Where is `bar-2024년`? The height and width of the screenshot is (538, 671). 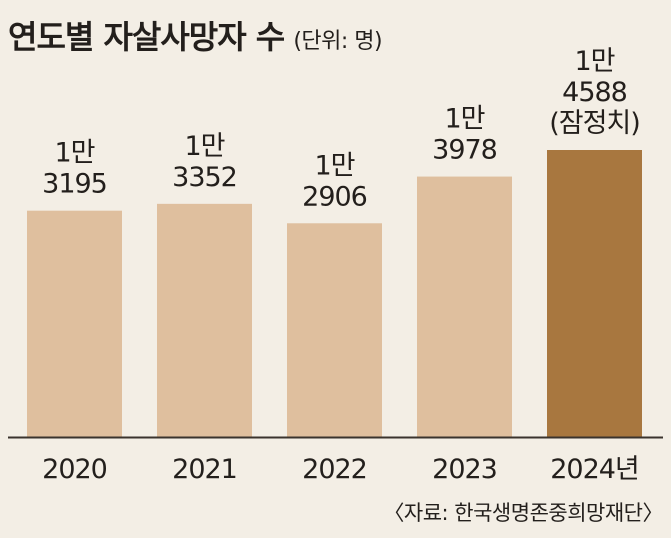 bar-2024년 is located at coordinates (594, 293).